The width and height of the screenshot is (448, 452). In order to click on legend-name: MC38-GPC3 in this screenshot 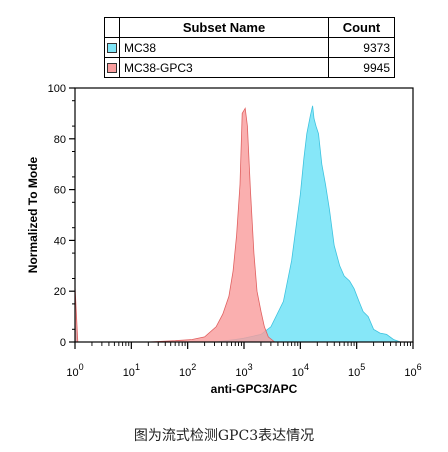, I will do `click(224, 67)`.